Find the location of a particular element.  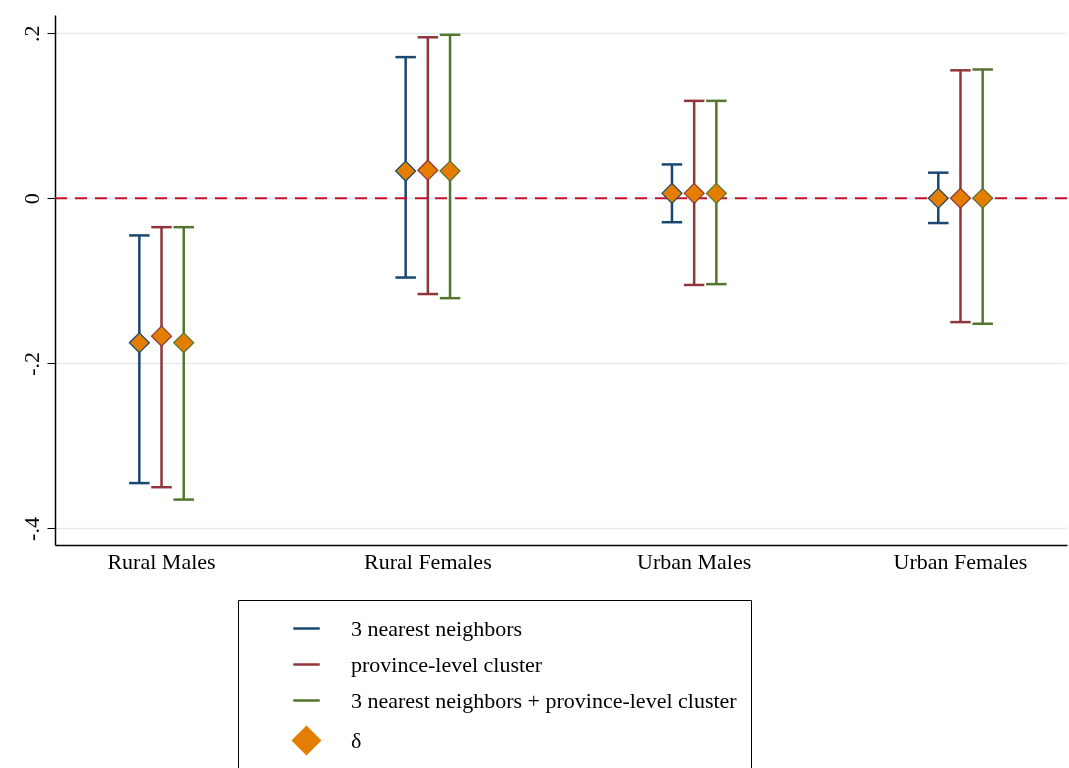

legend-label: 3 nearest neighbors is located at coordinates (437, 628).